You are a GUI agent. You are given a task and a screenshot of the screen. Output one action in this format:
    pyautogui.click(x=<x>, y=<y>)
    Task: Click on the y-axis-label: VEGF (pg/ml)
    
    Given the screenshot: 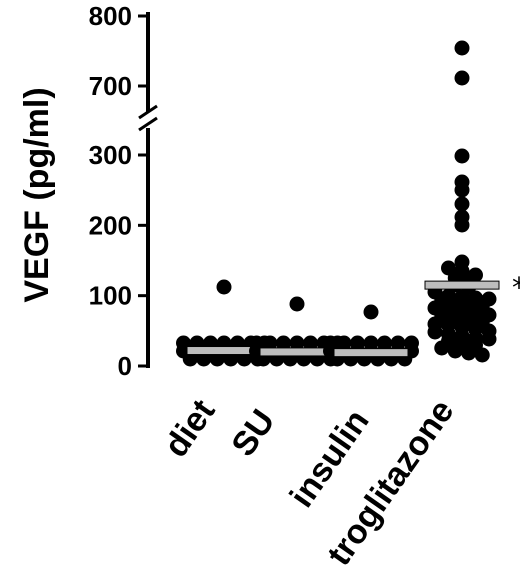 What is the action you would take?
    pyautogui.click(x=37, y=194)
    